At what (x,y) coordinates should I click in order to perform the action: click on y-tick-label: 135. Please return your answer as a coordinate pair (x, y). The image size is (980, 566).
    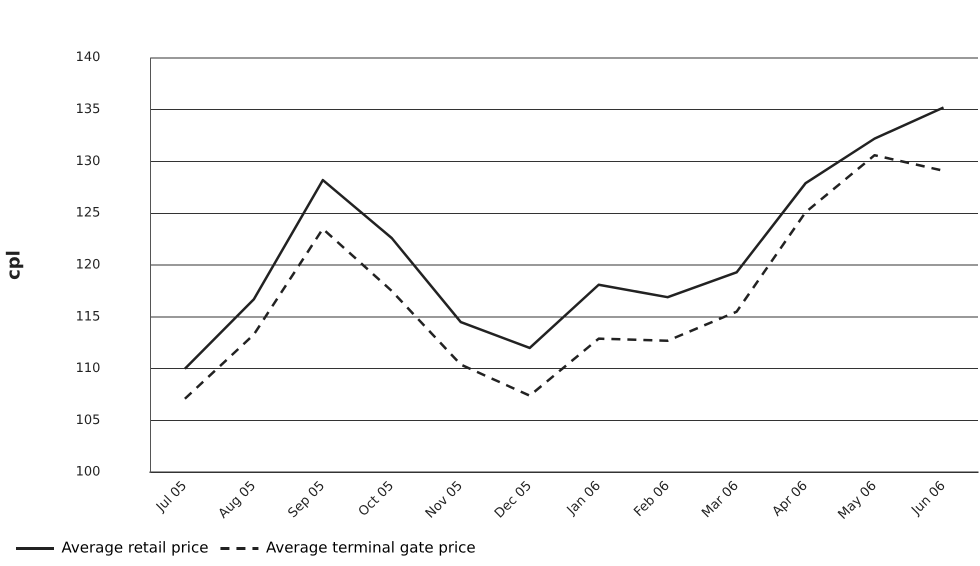
    Looking at the image, I should click on (88, 109).